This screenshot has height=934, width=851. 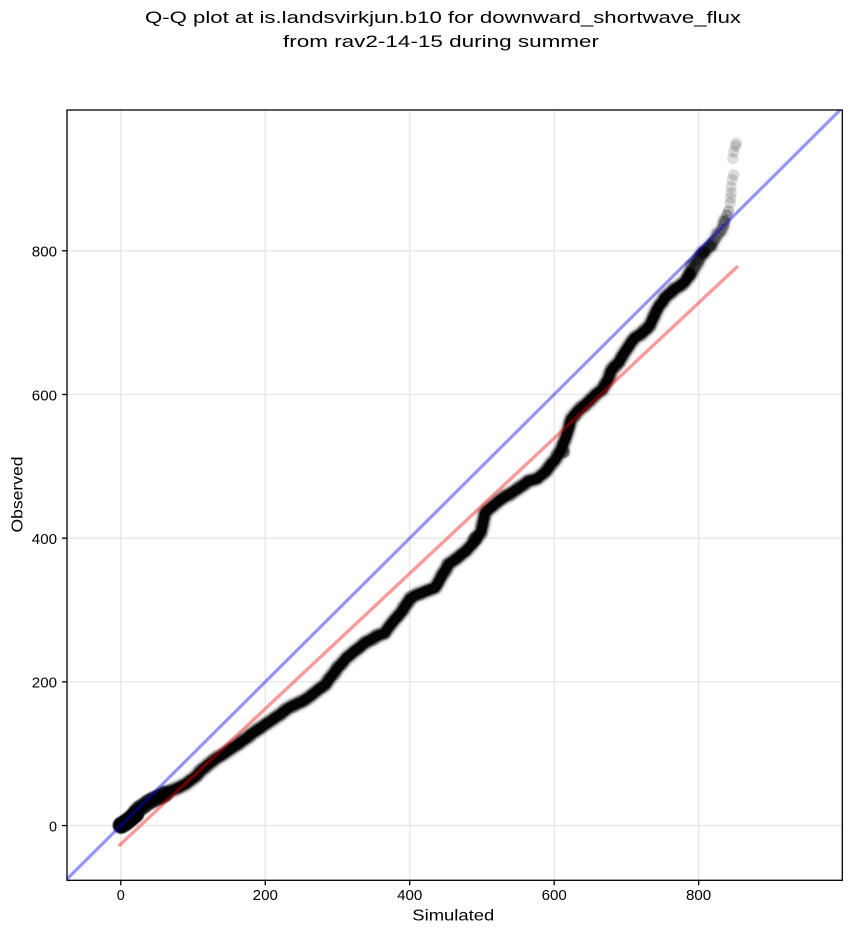 What do you see at coordinates (18, 495) in the screenshot?
I see `svg-text: Observed` at bounding box center [18, 495].